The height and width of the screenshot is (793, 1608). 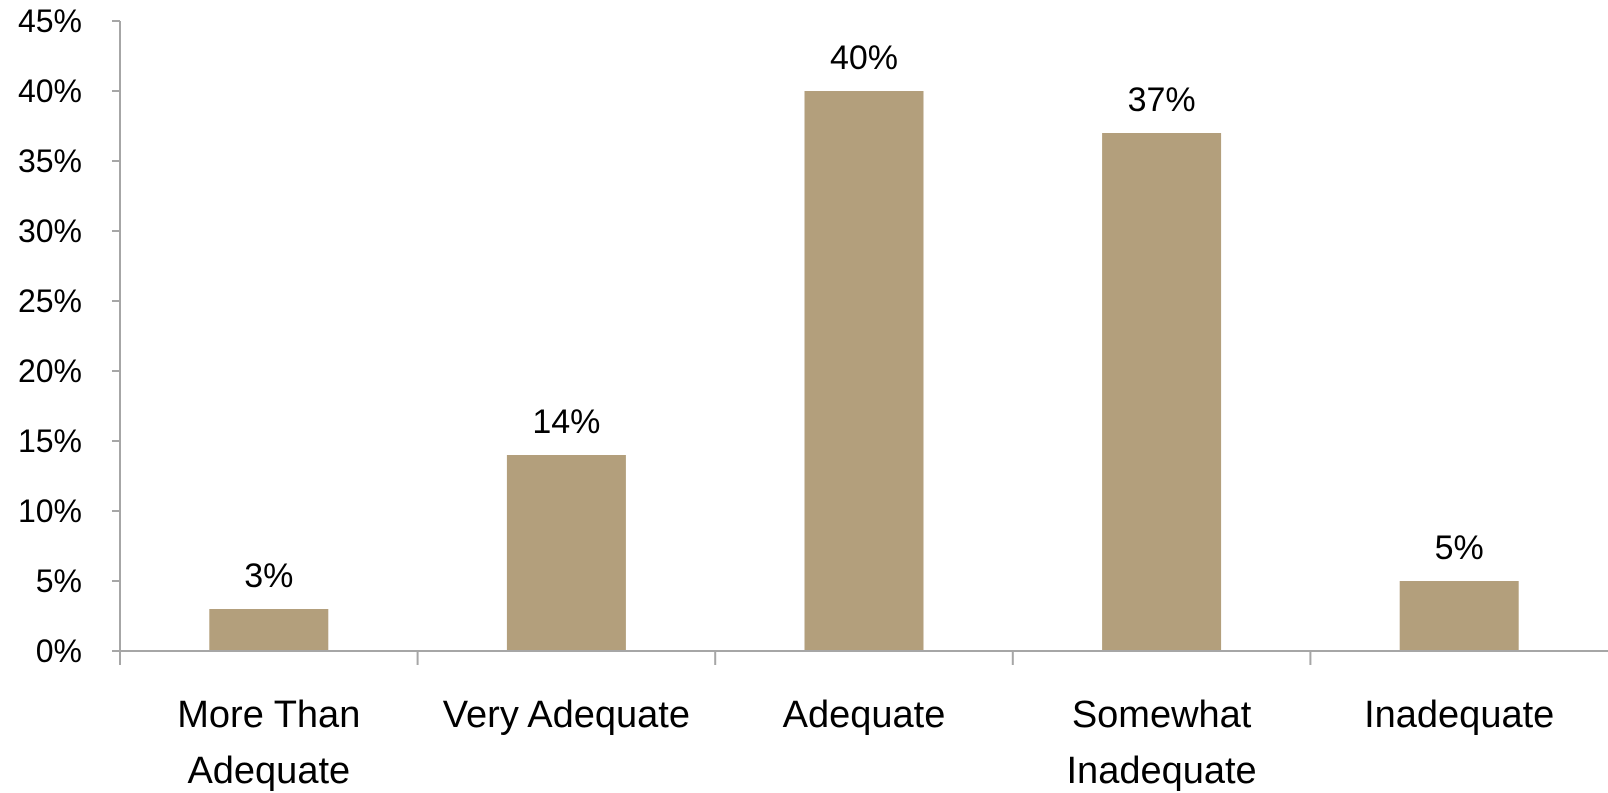 What do you see at coordinates (50, 21) in the screenshot?
I see `y-tick-label: 45%` at bounding box center [50, 21].